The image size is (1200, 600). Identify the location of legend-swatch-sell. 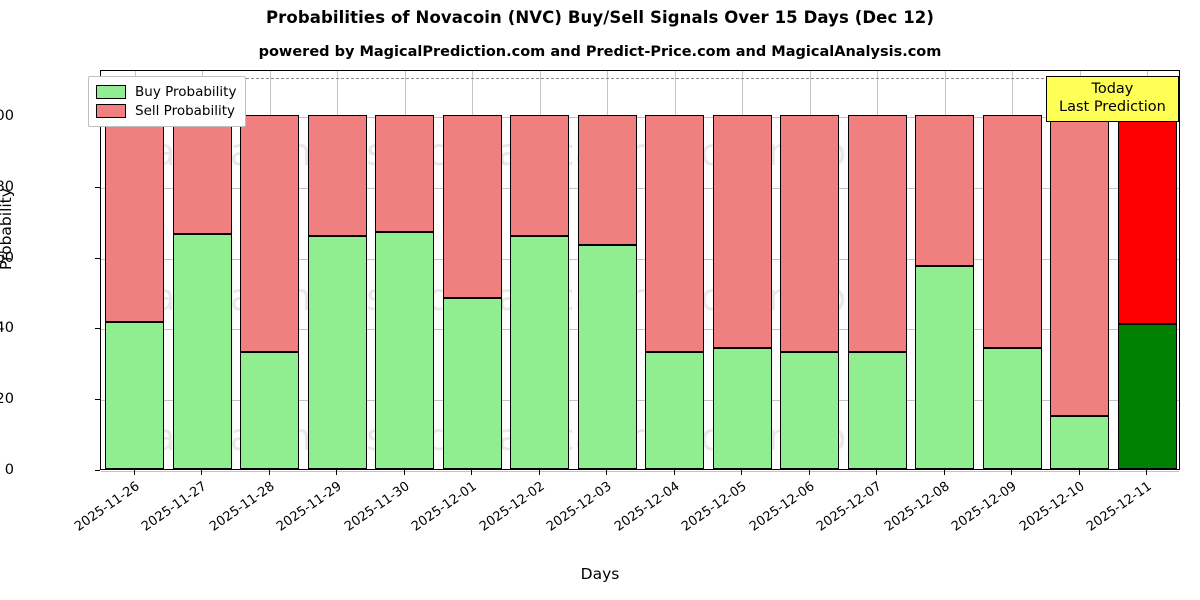
(111, 110).